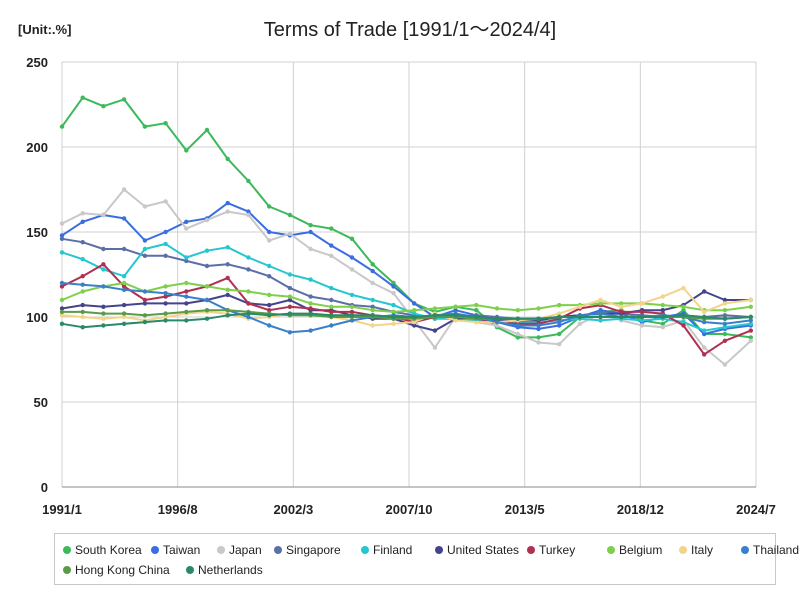 This screenshot has width=800, height=600. I want to click on legend-item: United States, so click(477, 550).